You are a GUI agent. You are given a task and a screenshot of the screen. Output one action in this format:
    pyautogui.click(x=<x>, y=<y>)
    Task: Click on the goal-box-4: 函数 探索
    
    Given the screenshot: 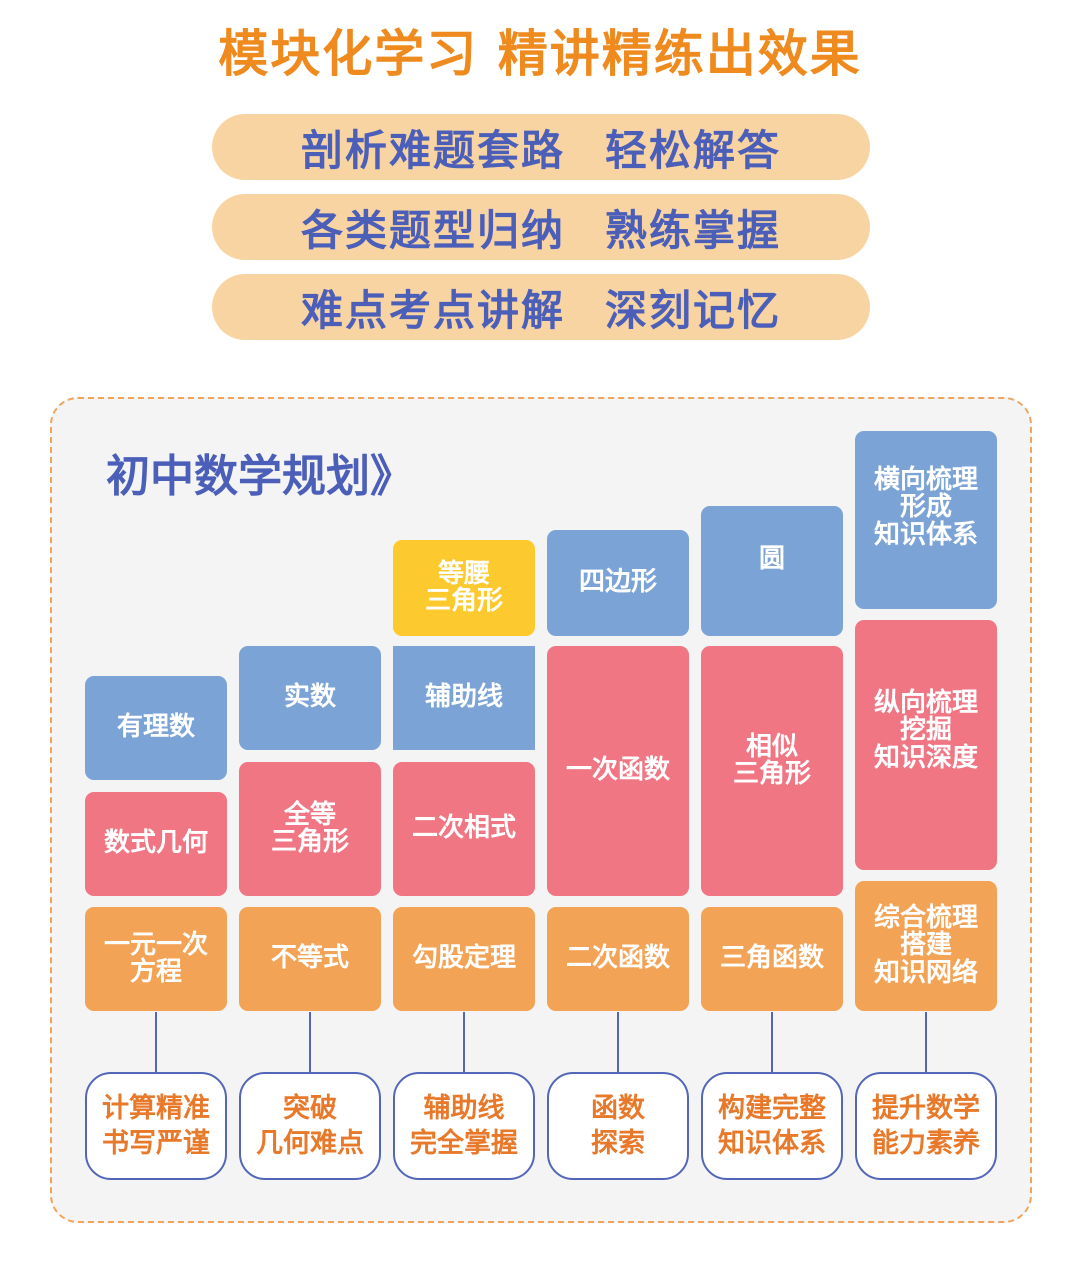 What is the action you would take?
    pyautogui.click(x=618, y=1126)
    